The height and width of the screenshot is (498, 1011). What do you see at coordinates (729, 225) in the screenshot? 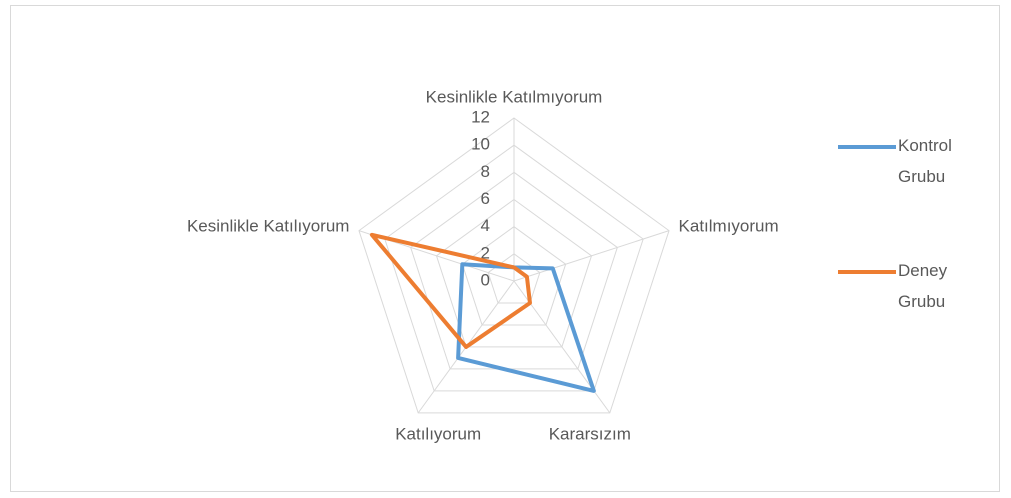
I see `category-label: Katılmıyorum` at bounding box center [729, 225].